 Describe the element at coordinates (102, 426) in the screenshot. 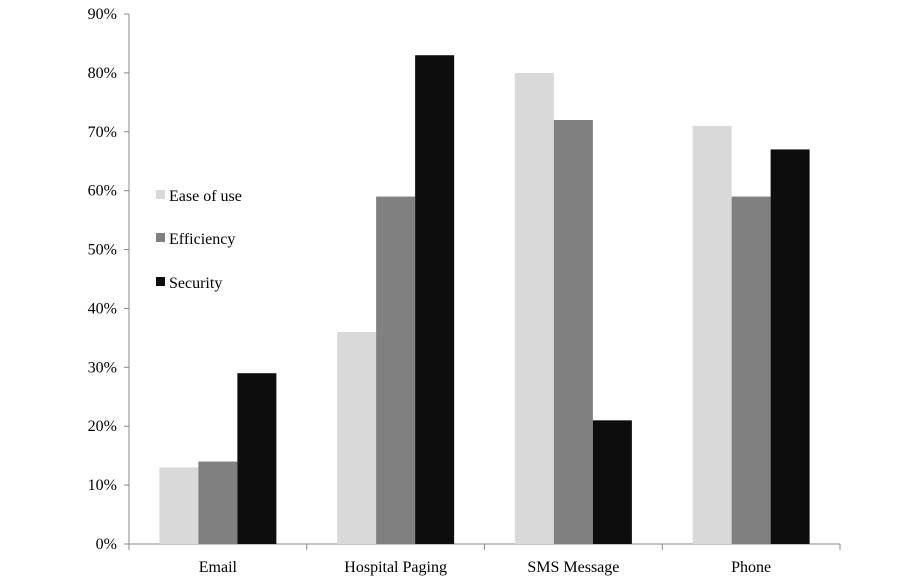

I see `y-tick-label: 20%` at that location.